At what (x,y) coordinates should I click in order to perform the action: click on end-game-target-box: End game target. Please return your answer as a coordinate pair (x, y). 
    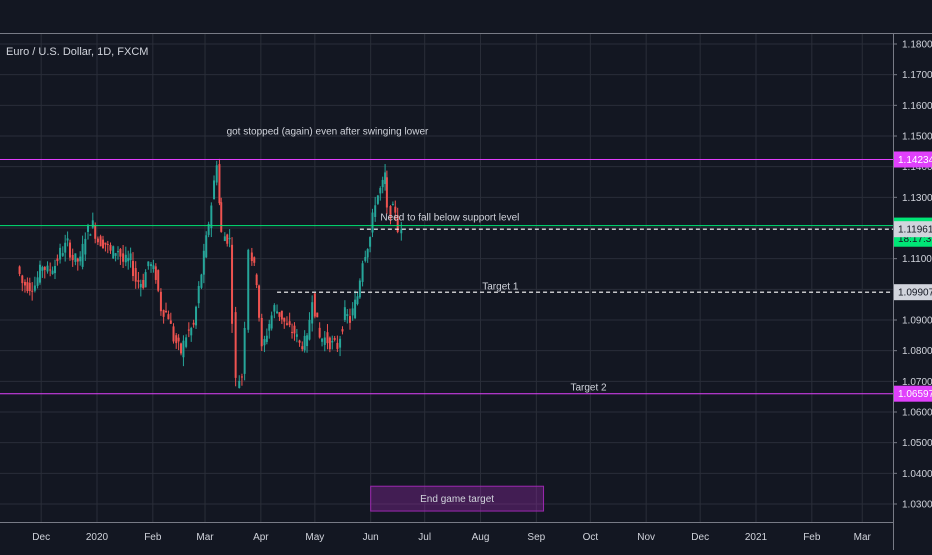
    Looking at the image, I should click on (457, 498).